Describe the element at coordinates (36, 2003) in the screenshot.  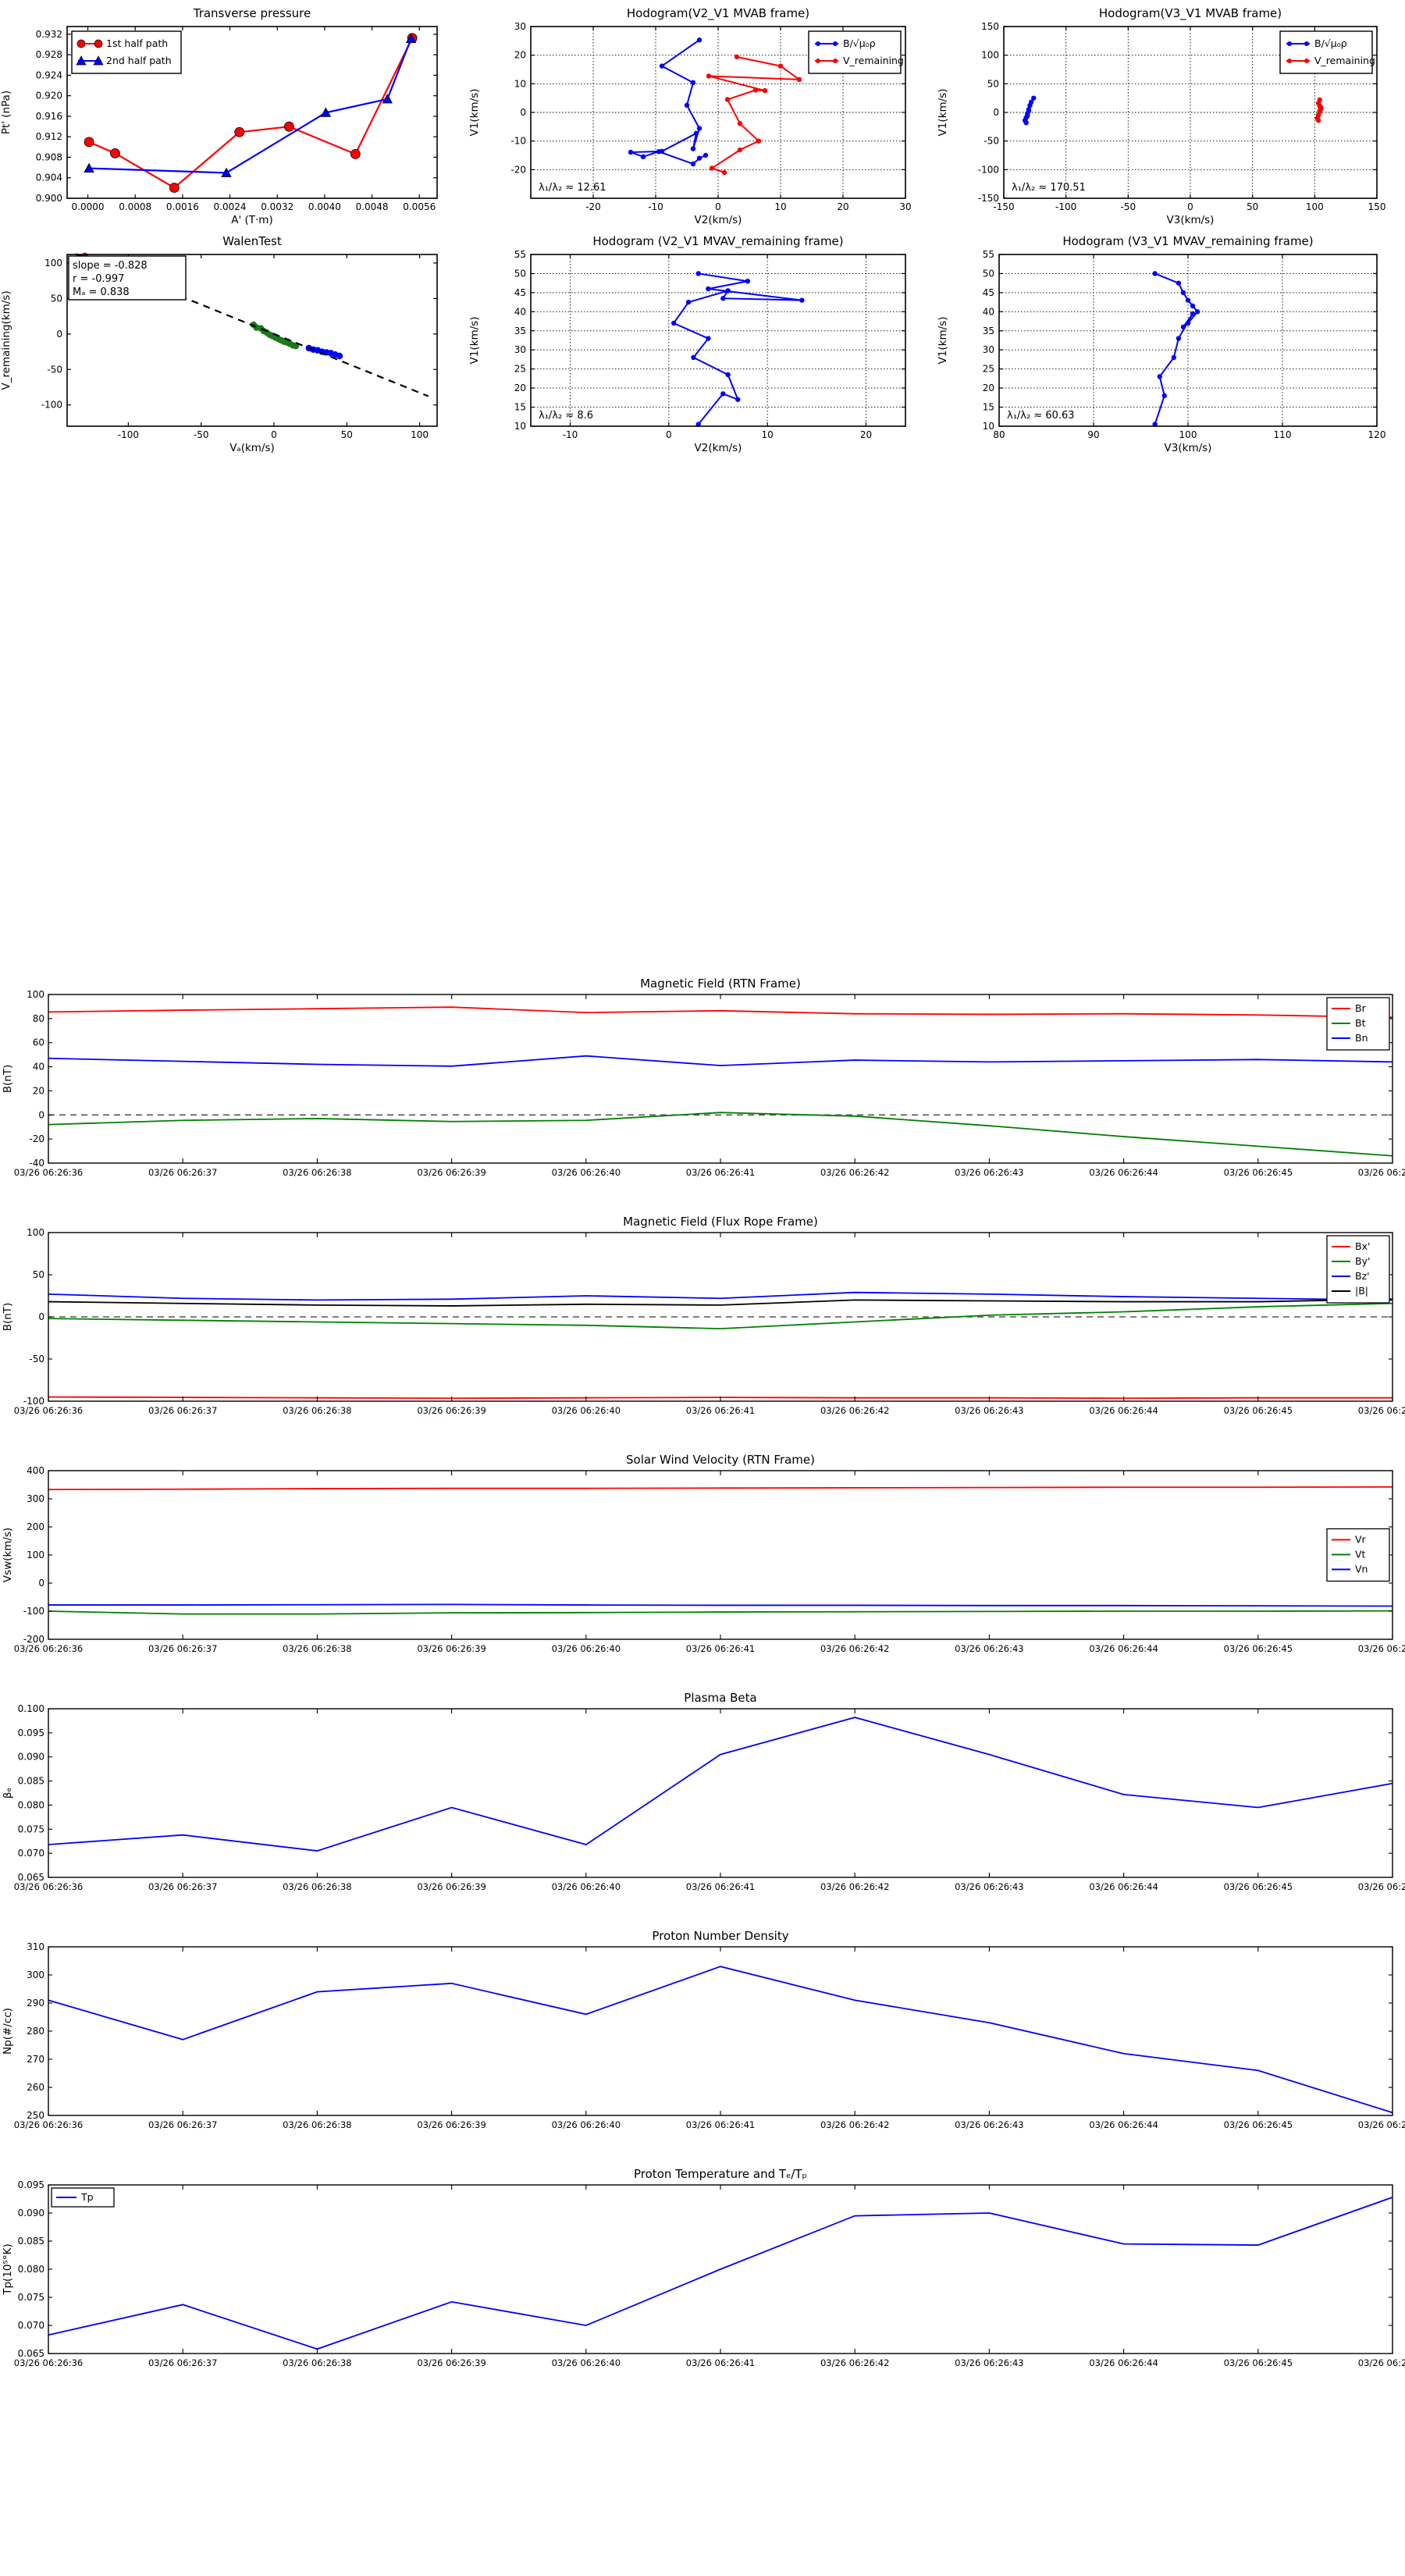
I see `y-tick-label: 290` at that location.